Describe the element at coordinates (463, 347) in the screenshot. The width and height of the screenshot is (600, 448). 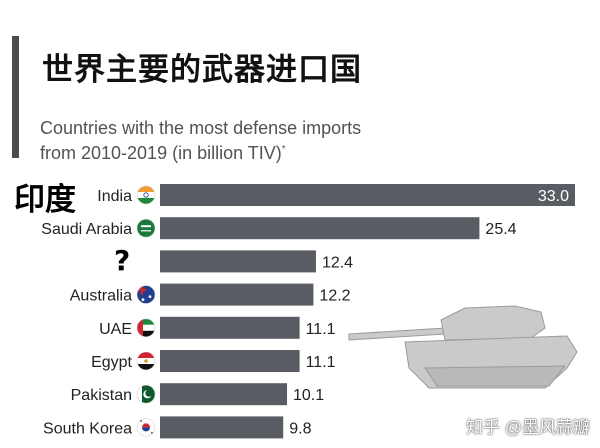
I see `tank-silhouette-icon` at that location.